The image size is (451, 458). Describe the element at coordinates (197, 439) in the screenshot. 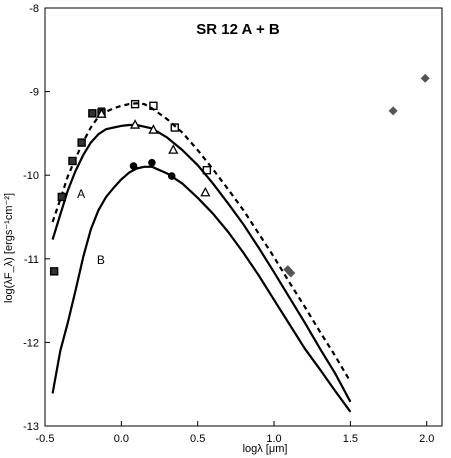

I see `x-tick-label: 0.5` at that location.